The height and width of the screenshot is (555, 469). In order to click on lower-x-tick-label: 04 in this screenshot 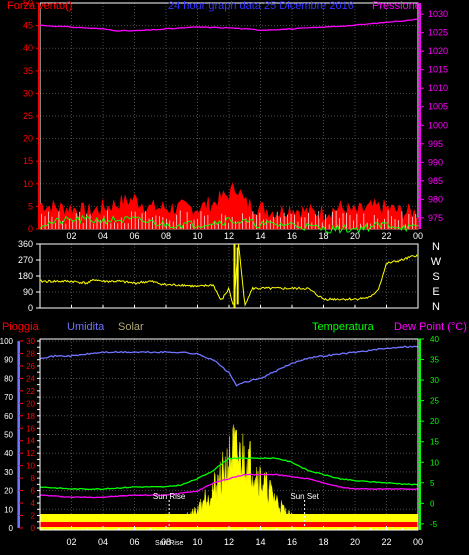, I will do `click(103, 542)`.